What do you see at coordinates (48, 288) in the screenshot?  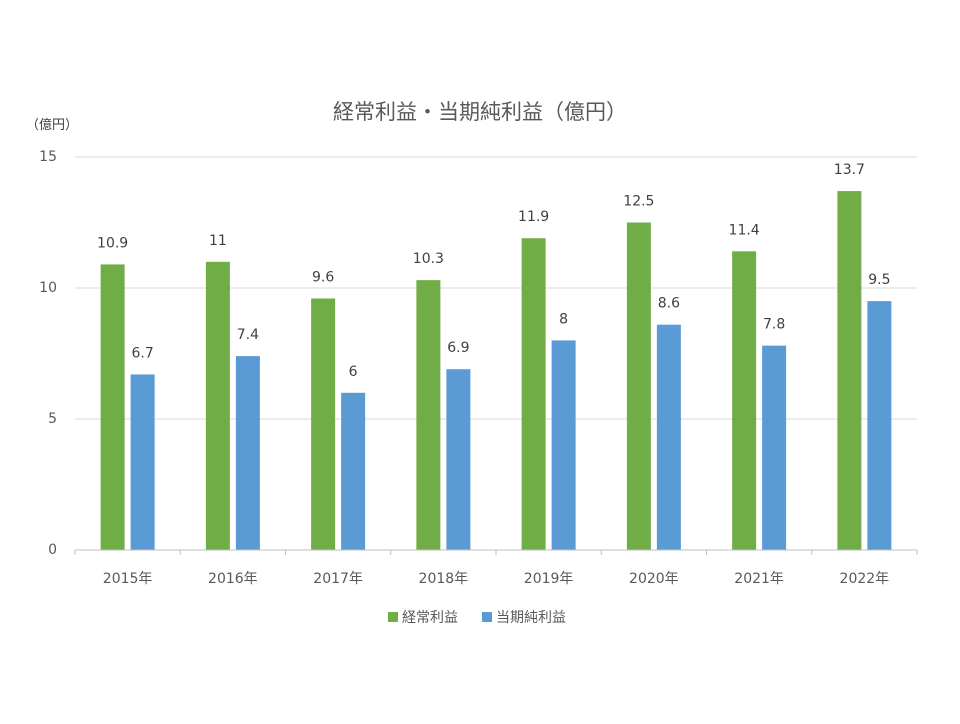 I see `y-tick-label: 10` at bounding box center [48, 288].